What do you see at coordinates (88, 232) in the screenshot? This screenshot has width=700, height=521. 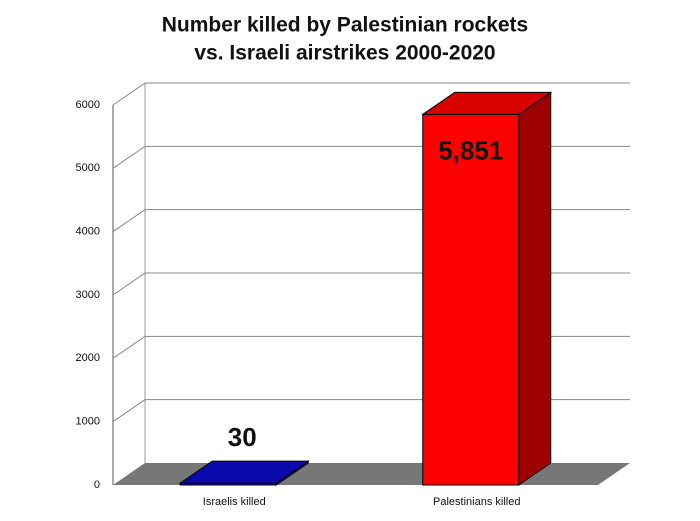 I see `y-tick-label: 4000` at bounding box center [88, 232].